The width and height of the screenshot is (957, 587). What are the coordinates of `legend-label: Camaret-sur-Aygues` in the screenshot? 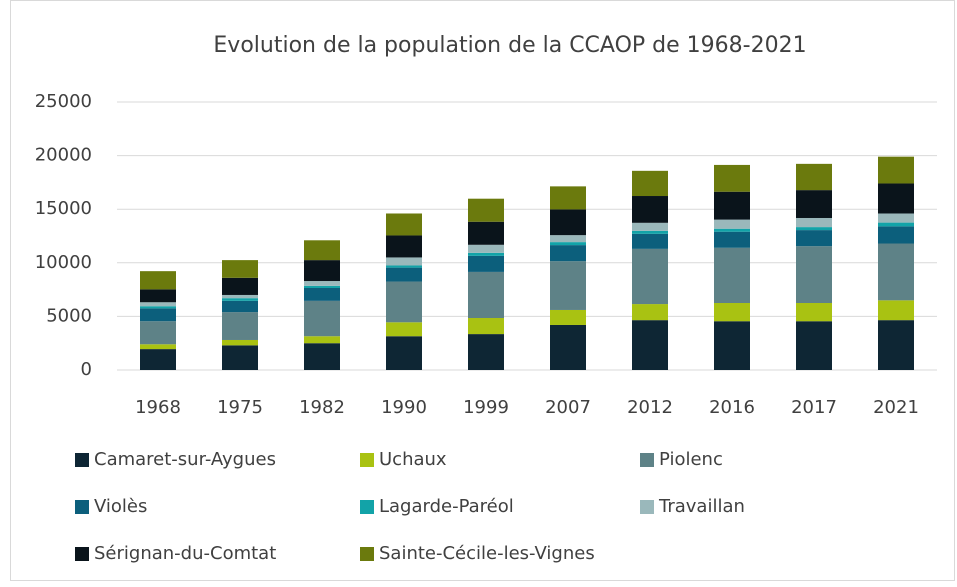 It's located at (185, 459).